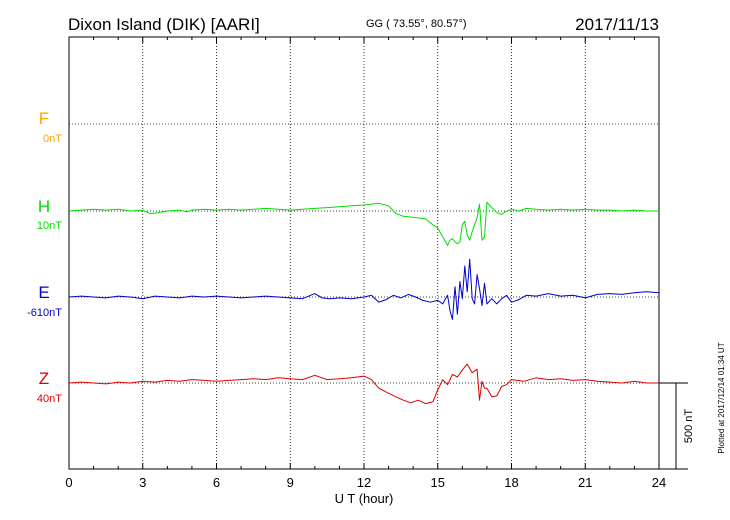  What do you see at coordinates (49, 399) in the screenshot?
I see `offset-label-z: 40nT` at bounding box center [49, 399].